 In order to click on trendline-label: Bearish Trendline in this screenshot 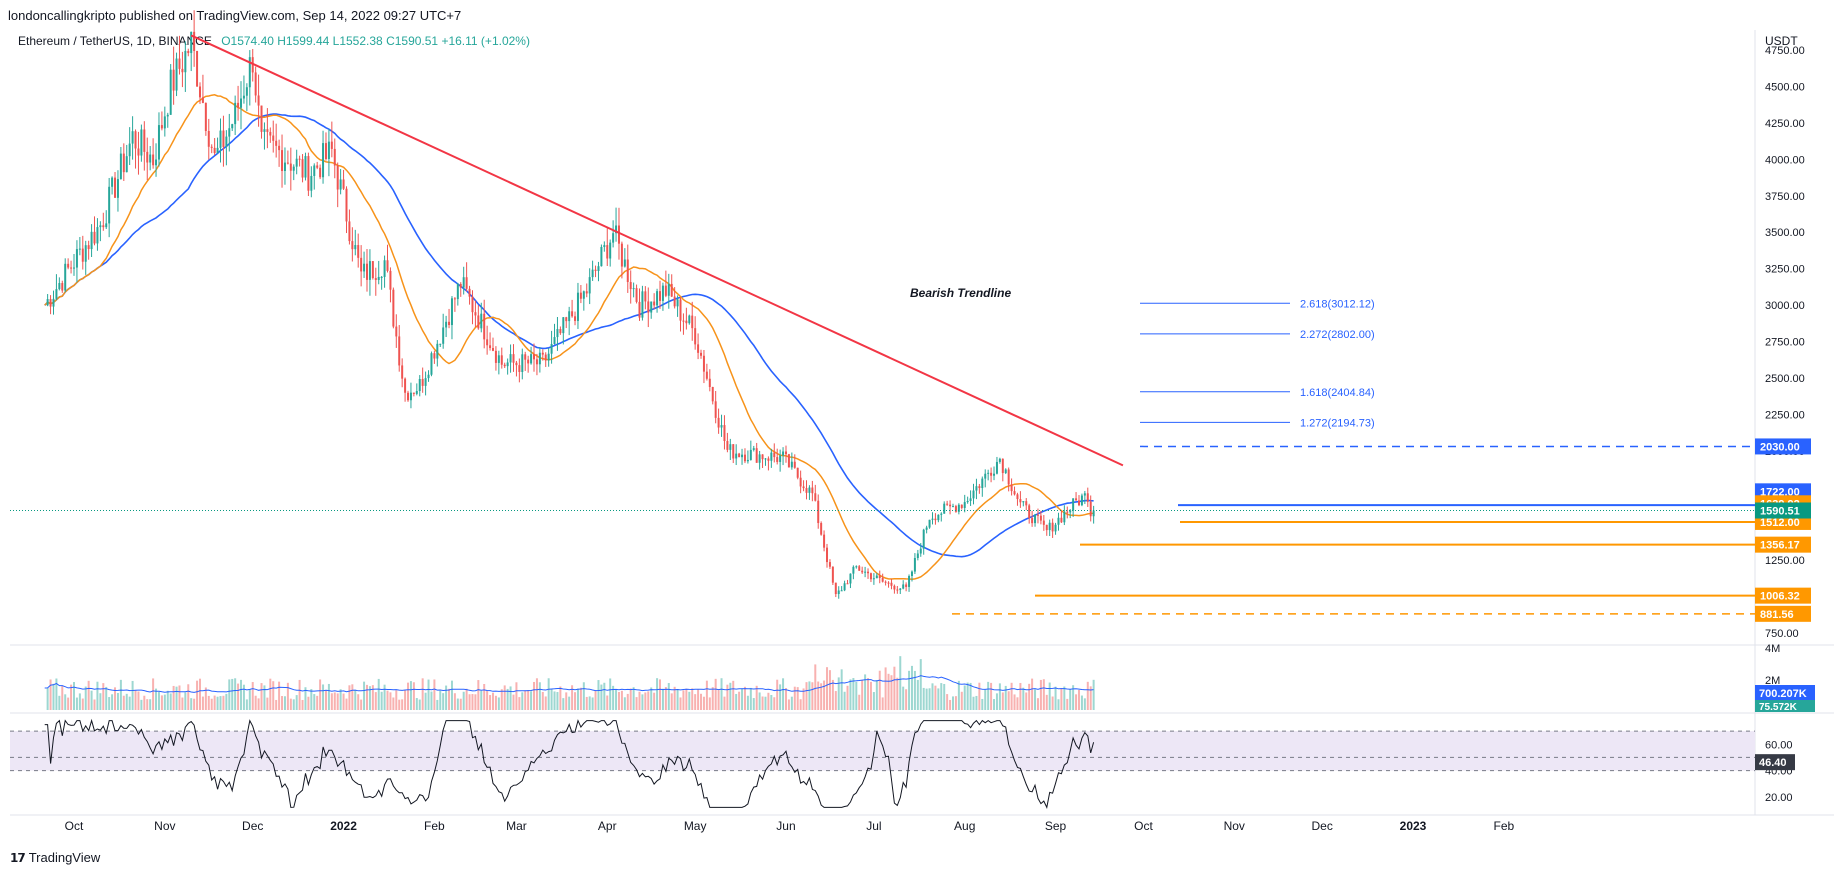, I will do `click(960, 293)`.